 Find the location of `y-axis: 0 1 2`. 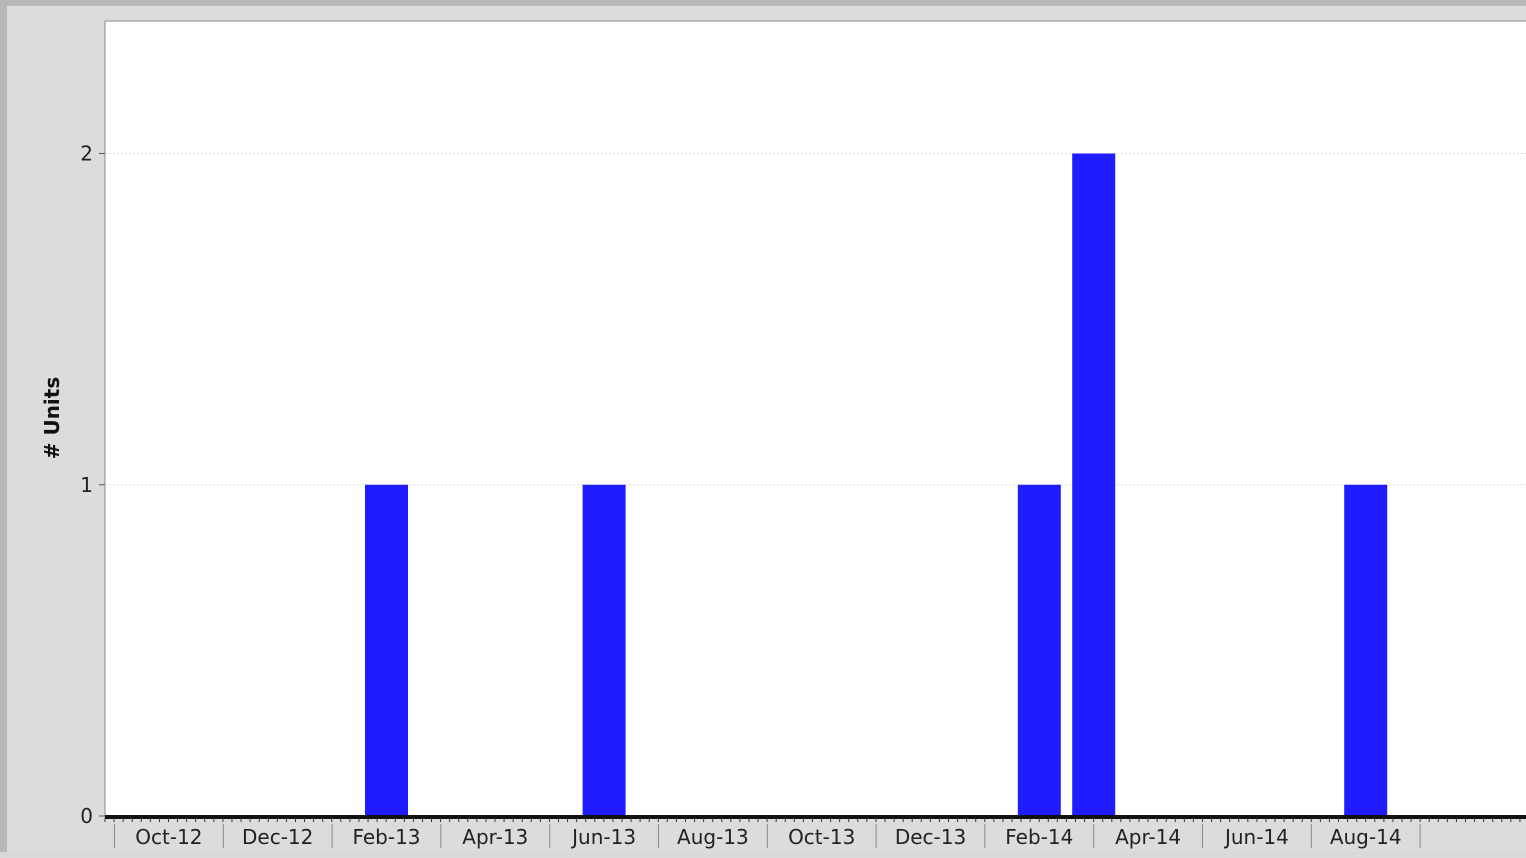

y-axis: 0 1 2 is located at coordinates (92, 485).